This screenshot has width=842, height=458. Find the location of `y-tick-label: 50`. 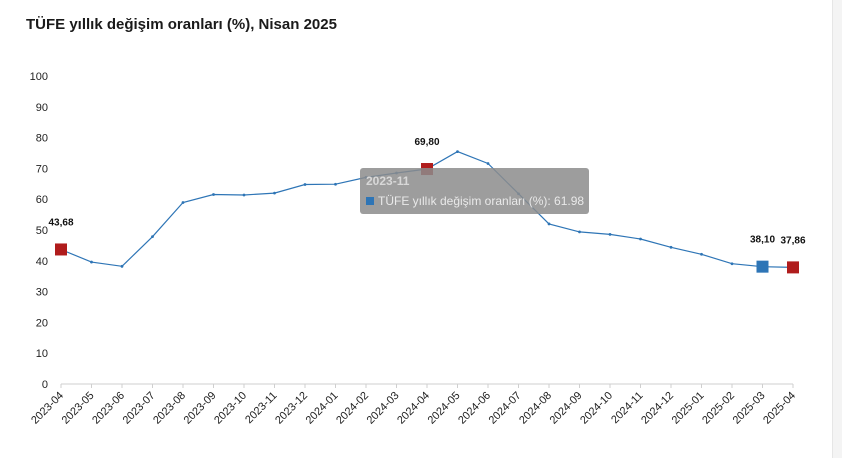

y-tick-label: 50 is located at coordinates (42, 231).